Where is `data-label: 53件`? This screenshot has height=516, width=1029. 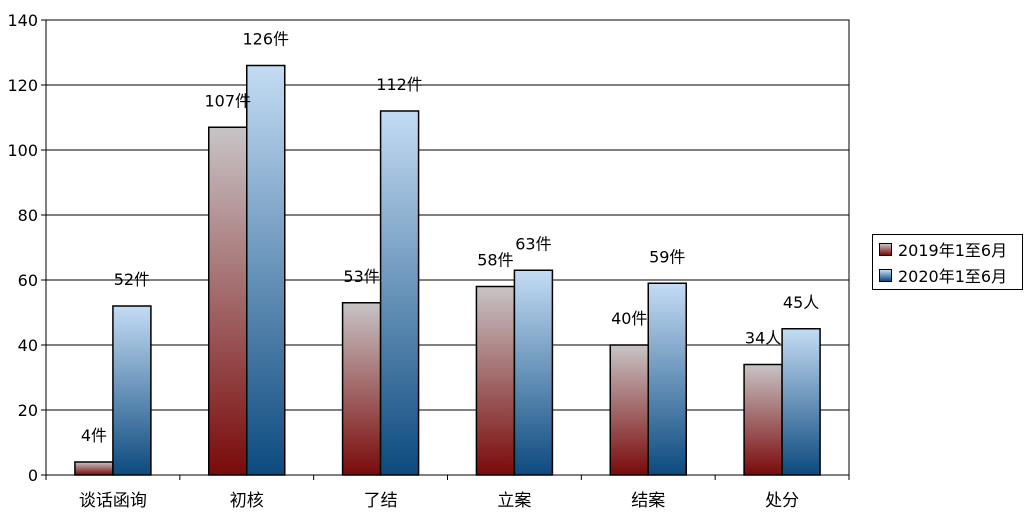 data-label: 53件 is located at coordinates (361, 276).